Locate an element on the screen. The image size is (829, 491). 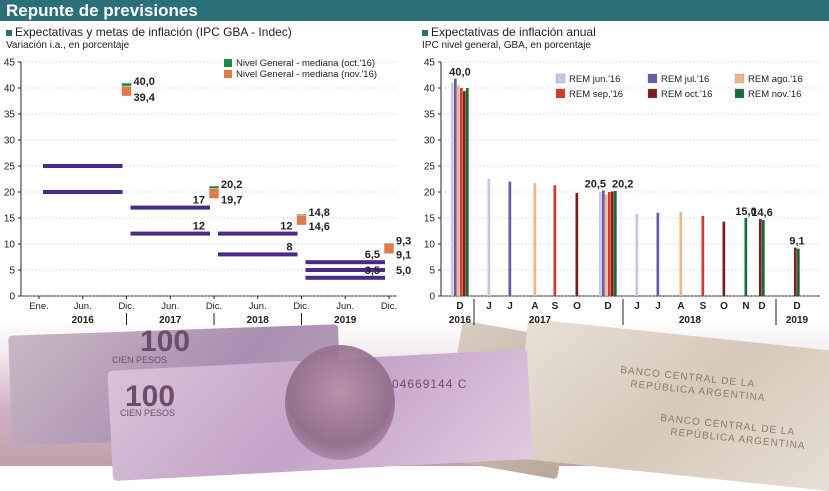
legend-label: REM jun.'16 is located at coordinates (594, 79).